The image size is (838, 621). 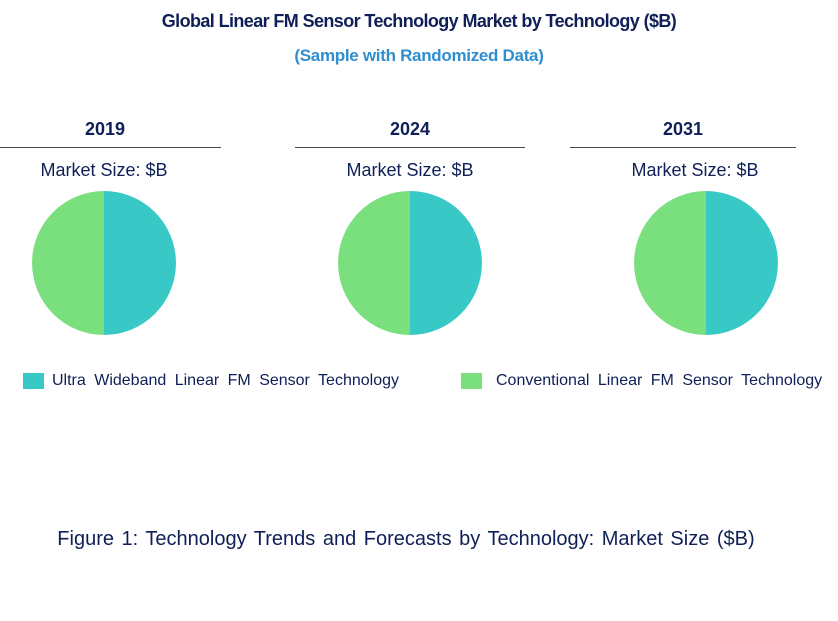 I want to click on market-size-label-2019: Market Size: $B, so click(x=104, y=170).